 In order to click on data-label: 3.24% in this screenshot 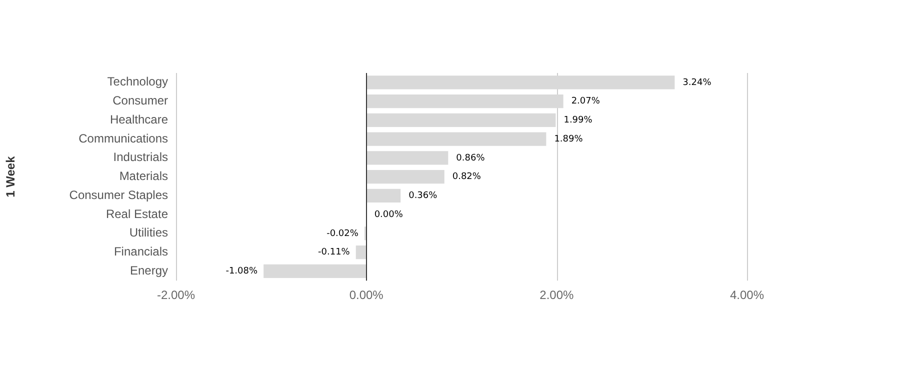, I will do `click(697, 83)`.